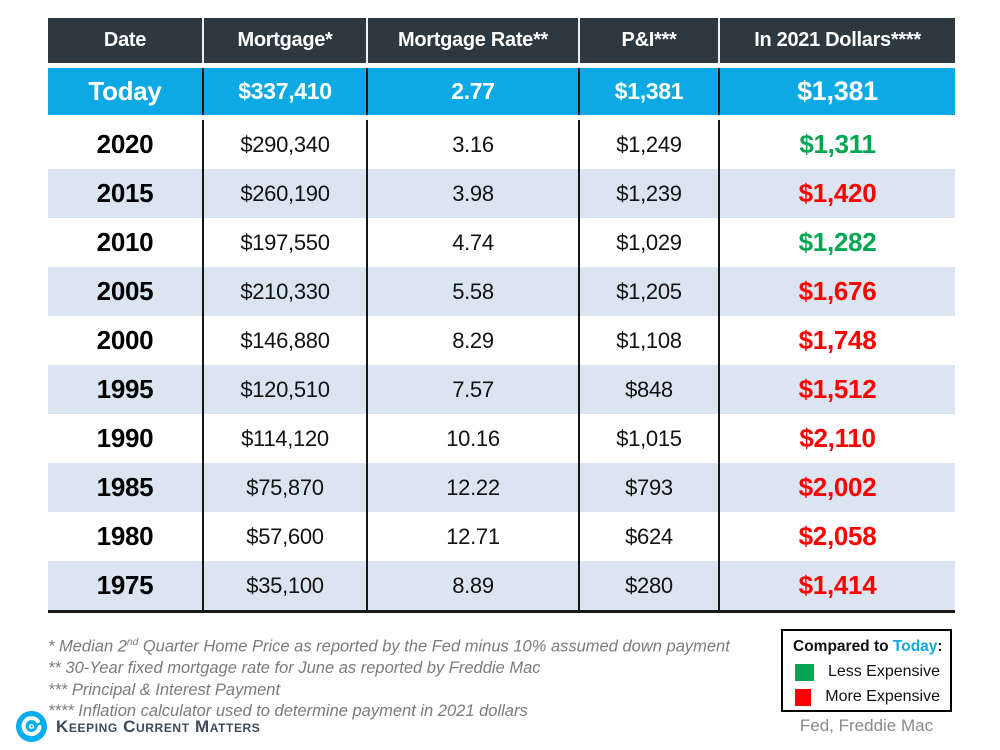 This screenshot has width=1000, height=750. I want to click on table-row-1990: 1990 $114,120 10.16 $1,015 $2,110, so click(501, 438).